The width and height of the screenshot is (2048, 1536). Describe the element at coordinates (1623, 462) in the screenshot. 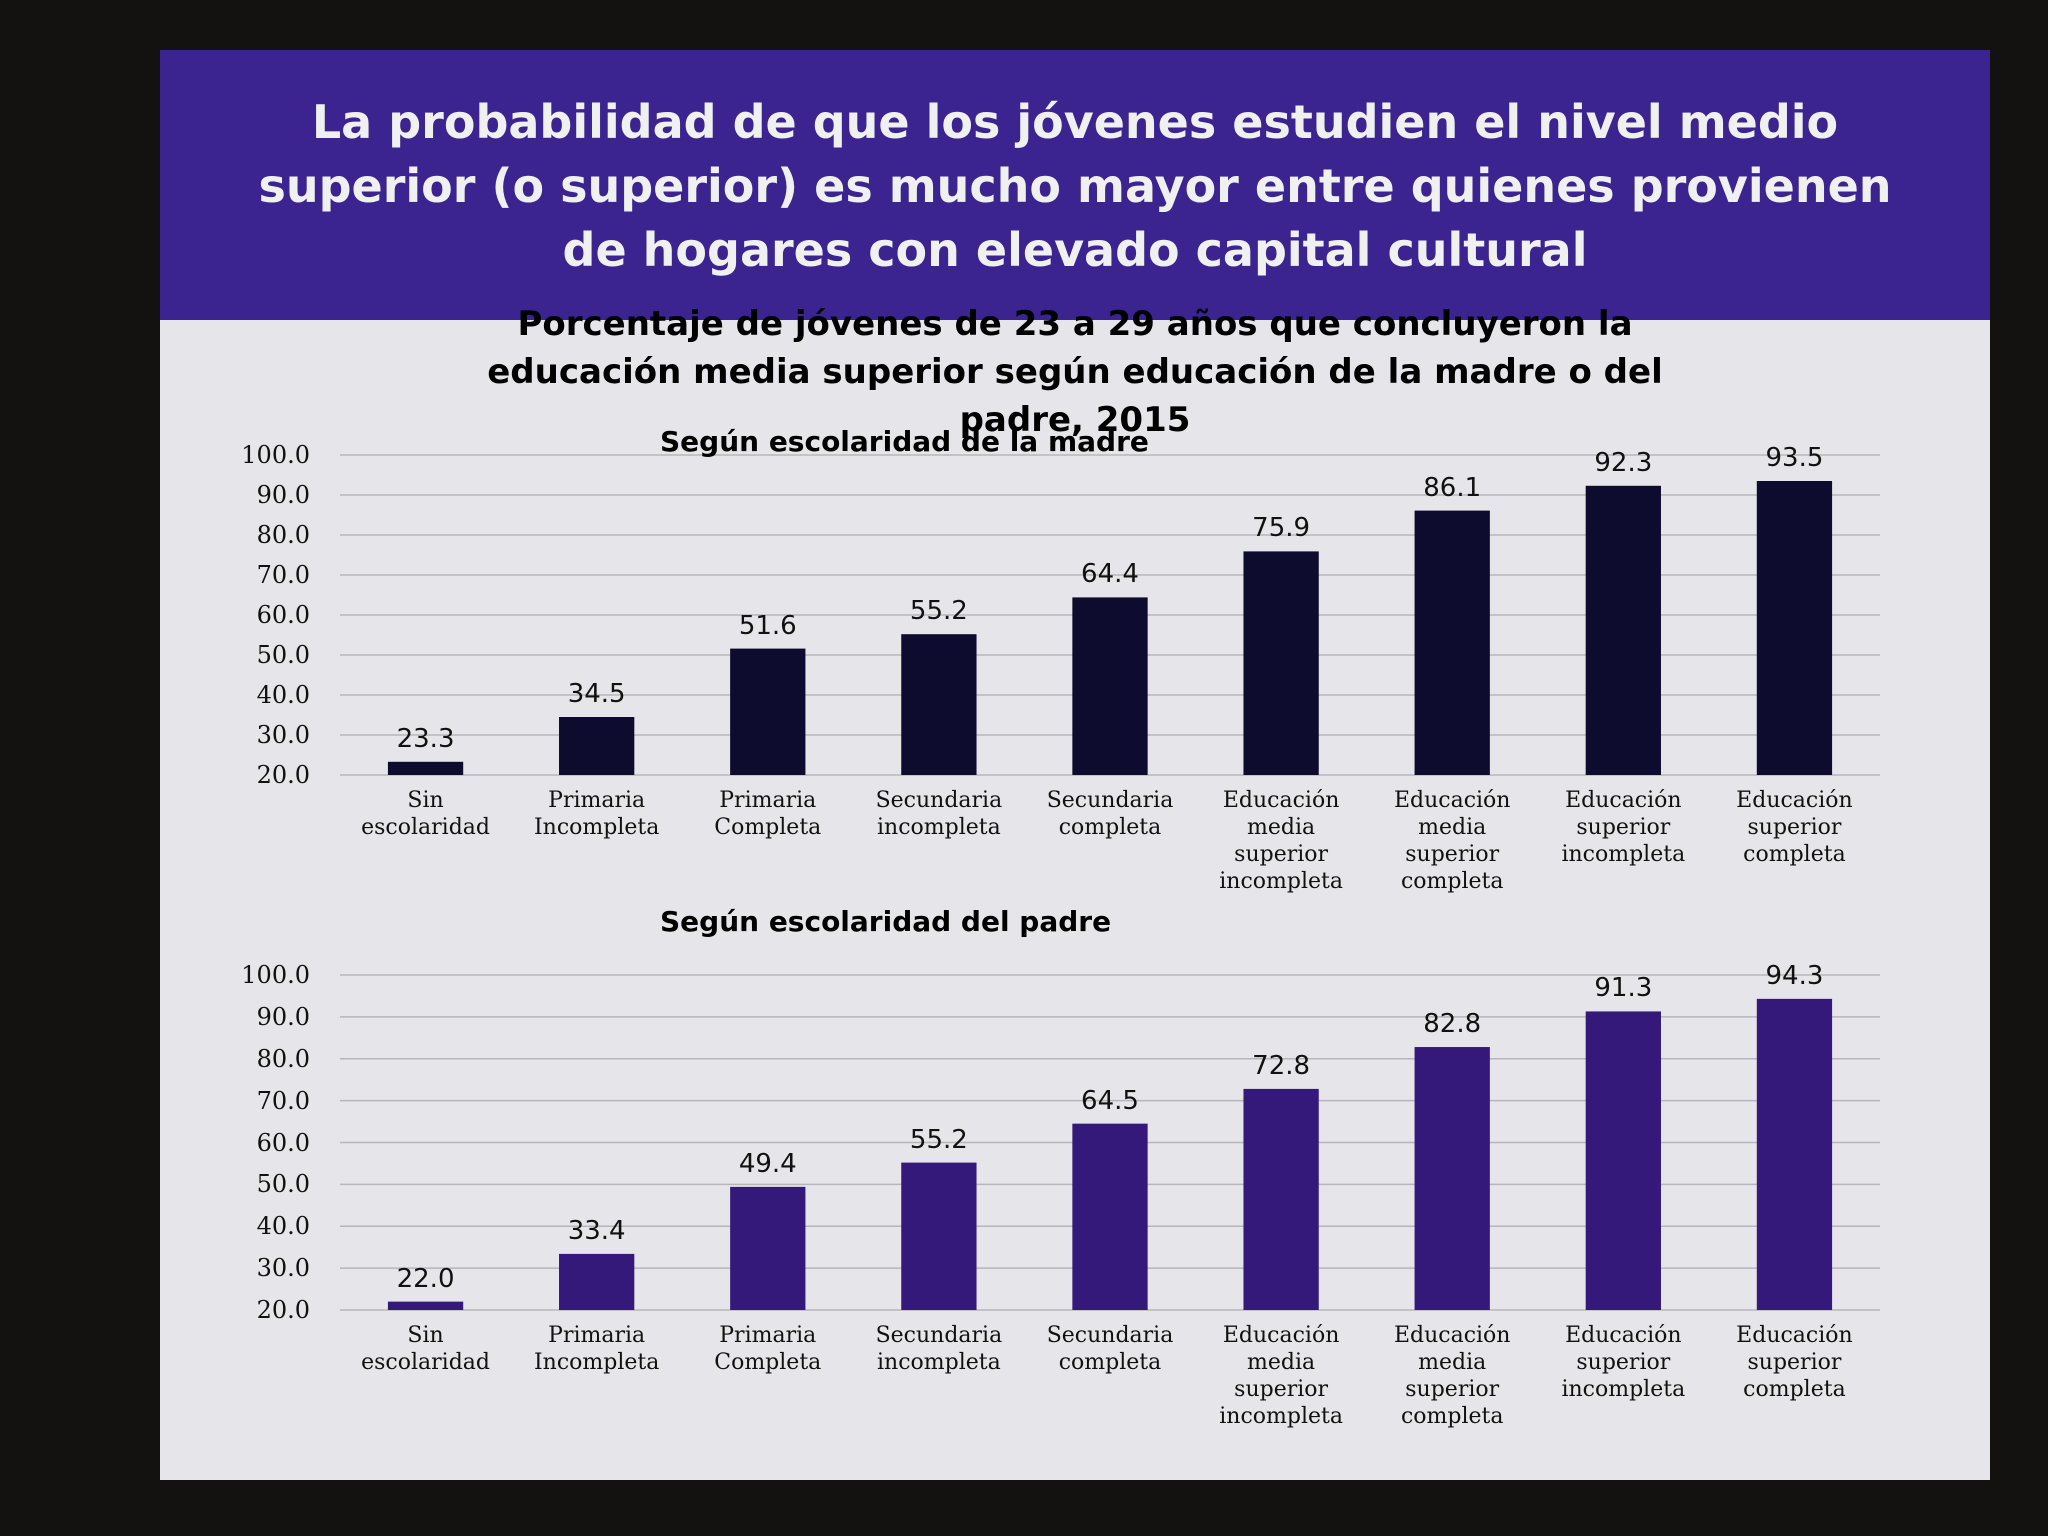

I see `data-label: 92.3` at that location.